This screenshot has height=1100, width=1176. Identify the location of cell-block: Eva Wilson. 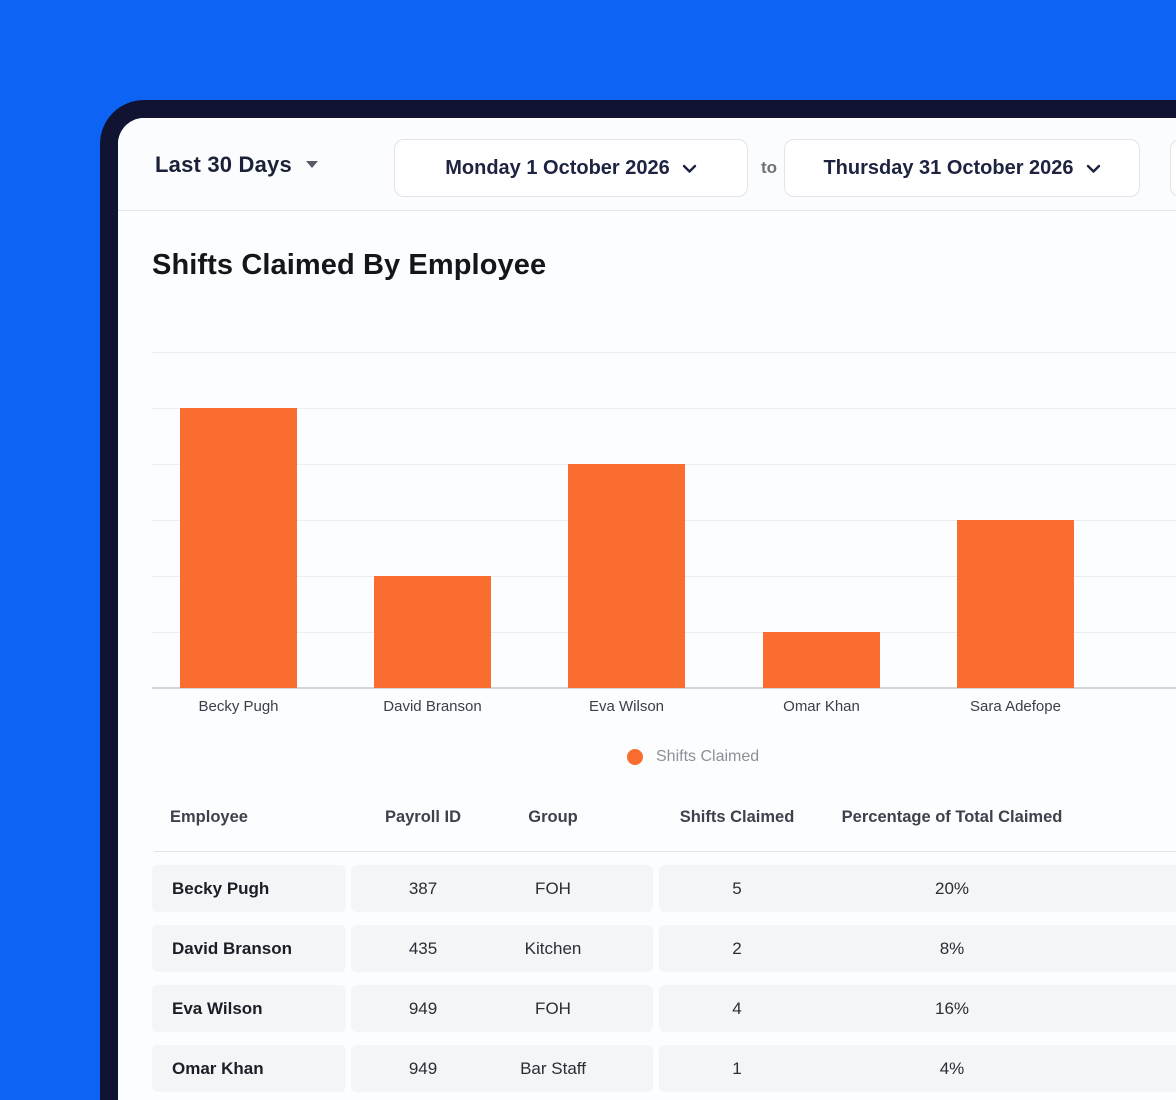
(249, 1008).